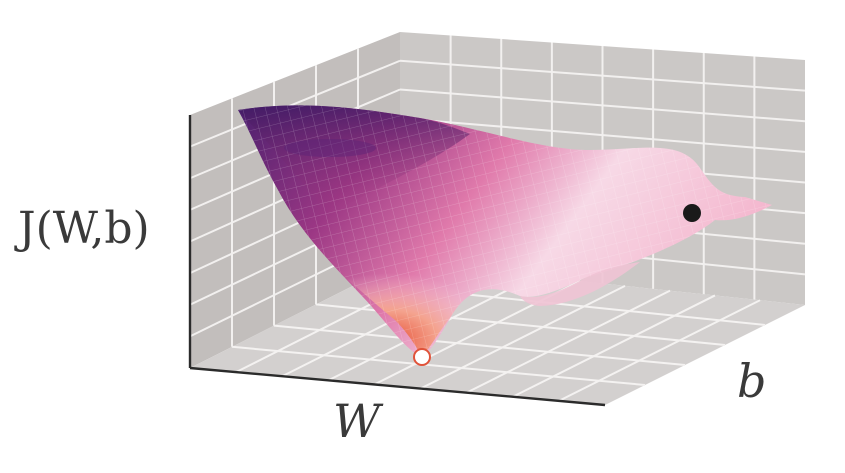 Image resolution: width=845 pixels, height=473 pixels. Describe the element at coordinates (752, 381) in the screenshot. I see `y-axis-label: b` at that location.